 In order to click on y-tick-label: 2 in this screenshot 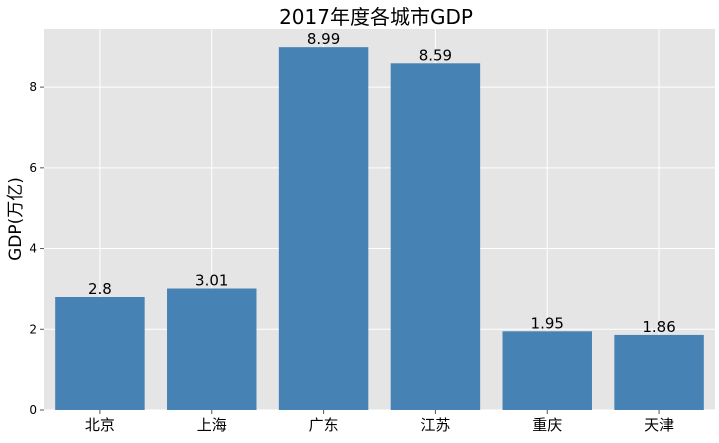, I will do `click(33, 329)`.